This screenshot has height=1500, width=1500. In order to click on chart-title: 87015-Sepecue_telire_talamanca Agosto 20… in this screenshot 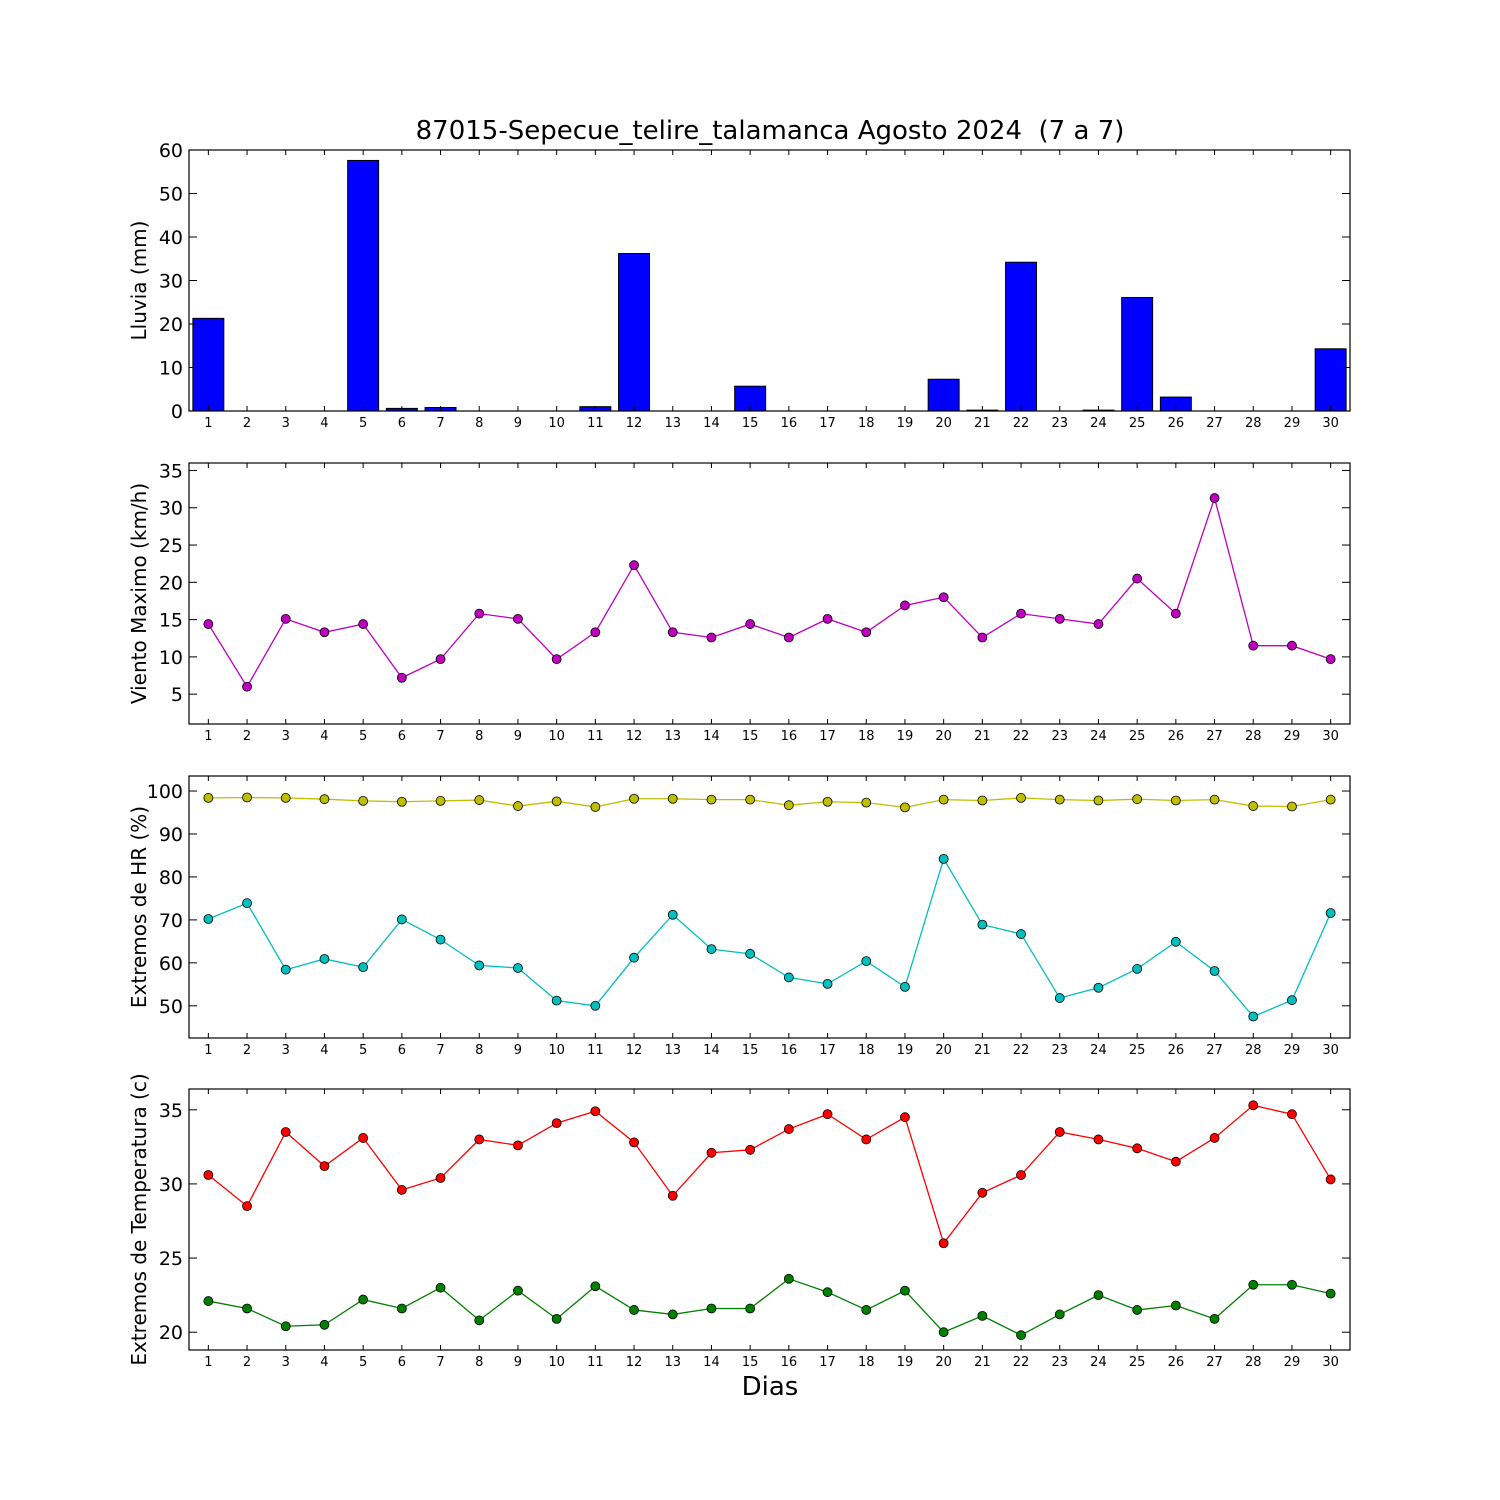, I will do `click(770, 131)`.